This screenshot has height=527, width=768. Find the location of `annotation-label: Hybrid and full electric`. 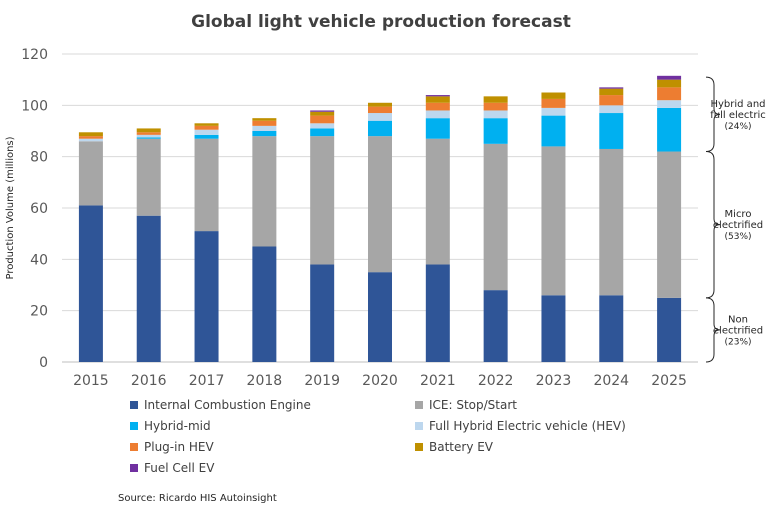

annotation-label: Hybrid and full electric is located at coordinates (737, 110).